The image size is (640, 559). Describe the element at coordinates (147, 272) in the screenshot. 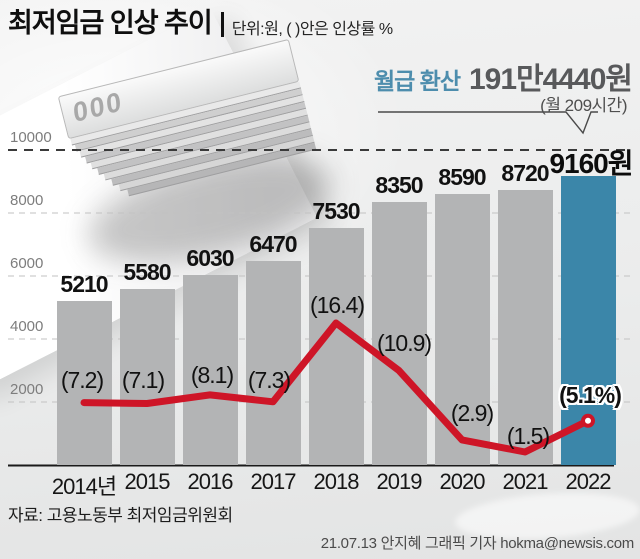

I see `bar-value-label-2015: 5580` at that location.